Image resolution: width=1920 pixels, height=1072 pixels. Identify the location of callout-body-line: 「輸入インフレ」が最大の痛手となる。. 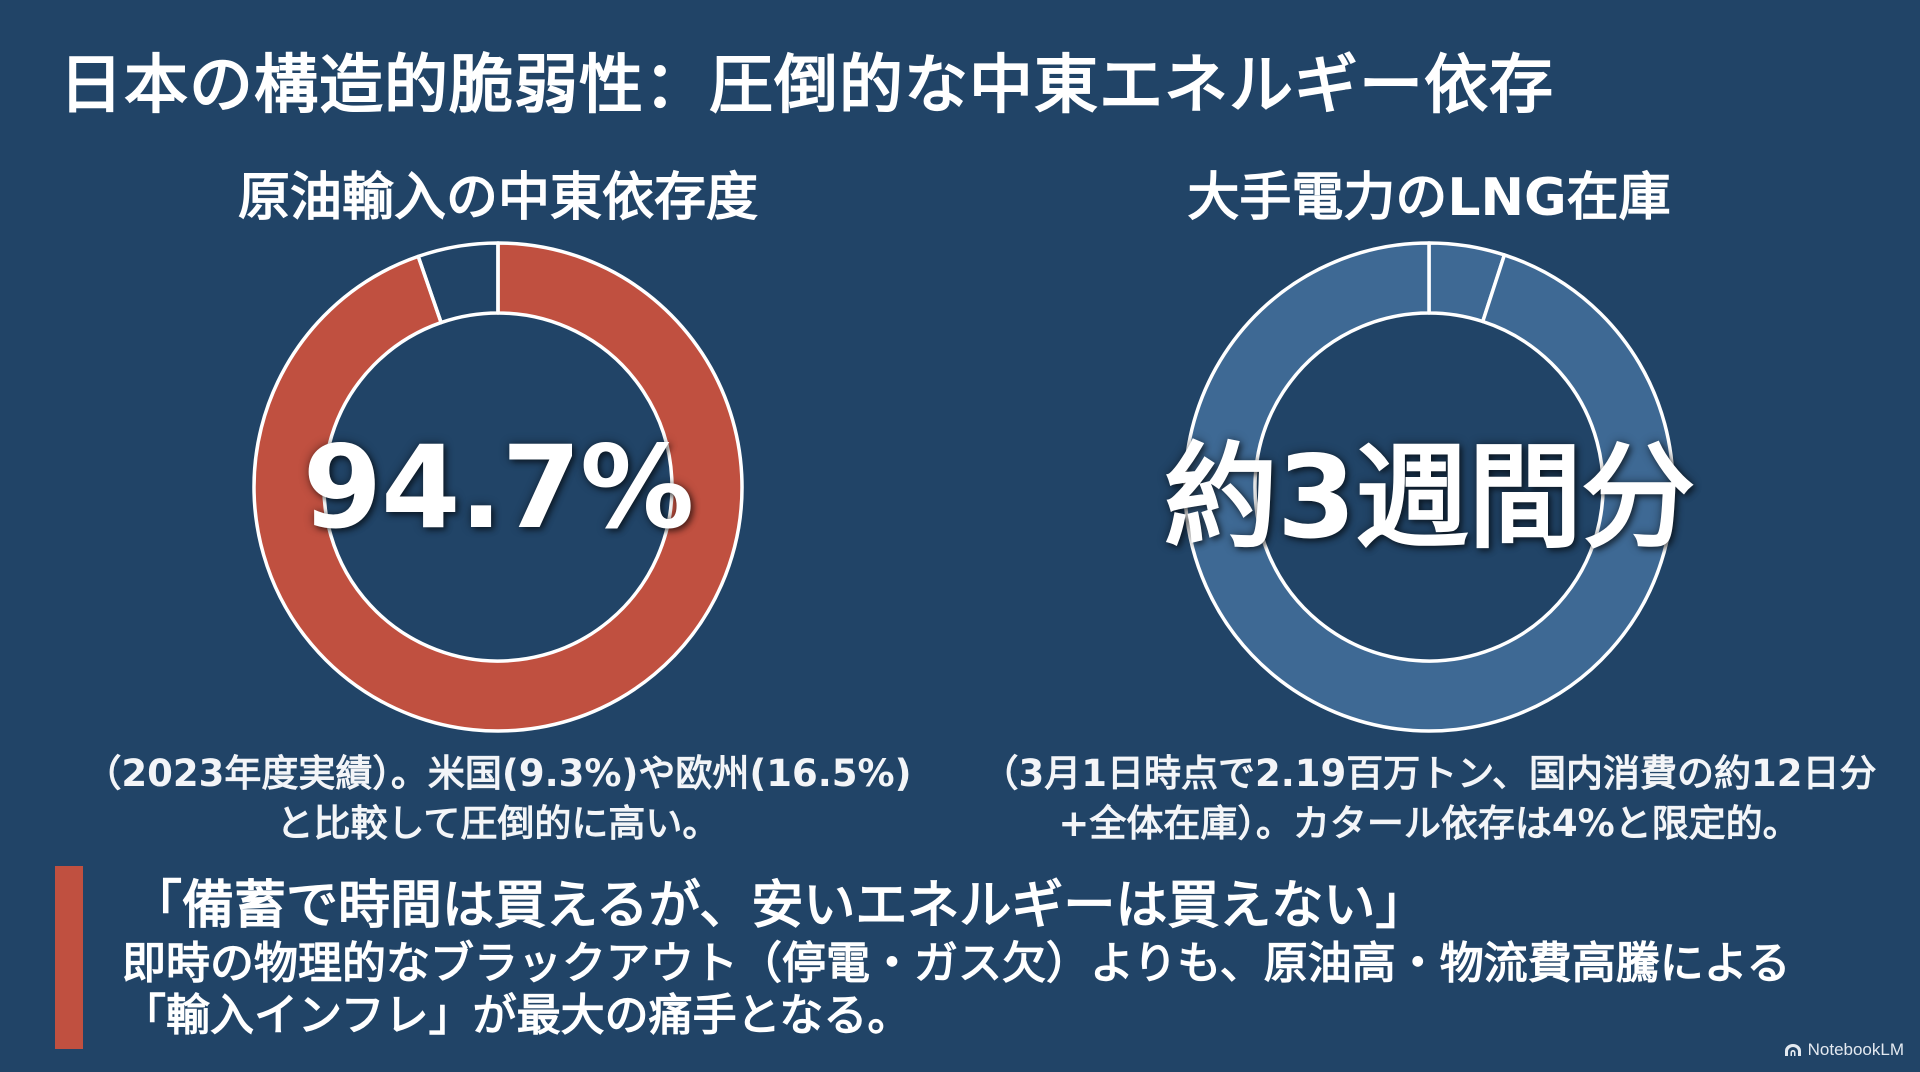
(517, 1015).